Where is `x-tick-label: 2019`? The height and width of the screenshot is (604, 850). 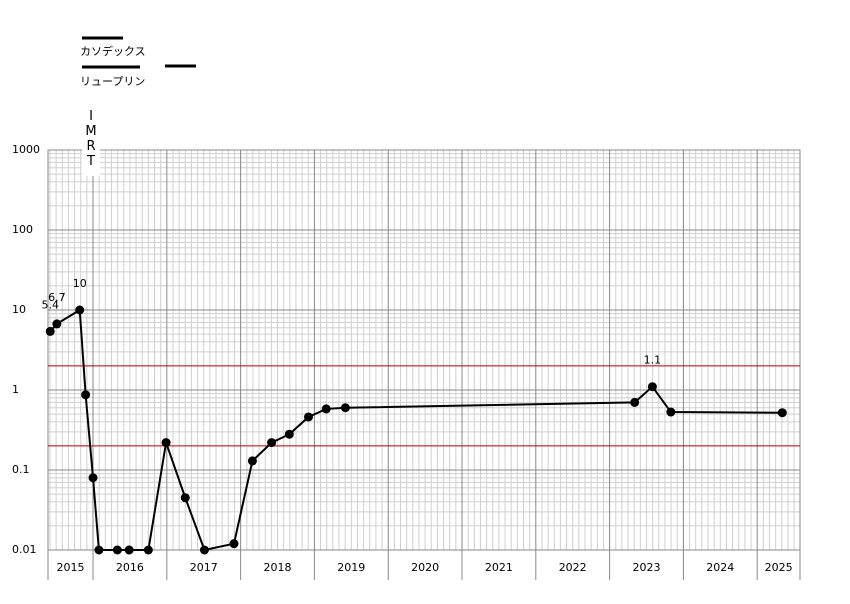
x-tick-label: 2019 is located at coordinates (351, 567).